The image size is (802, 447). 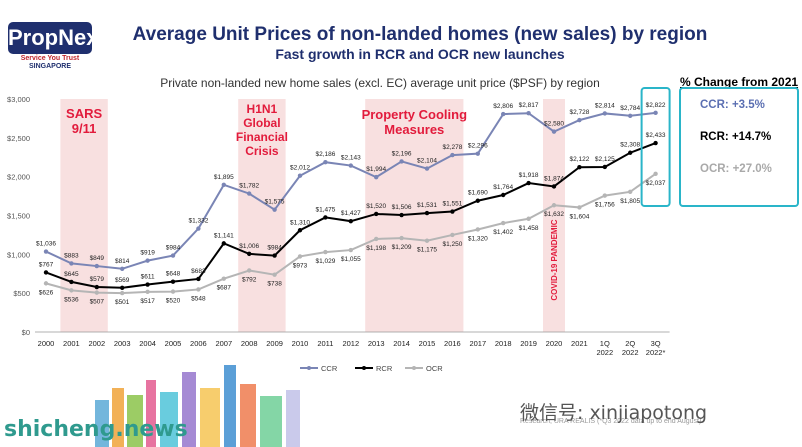 I want to click on data-label-ocr: $536, so click(x=71, y=299).